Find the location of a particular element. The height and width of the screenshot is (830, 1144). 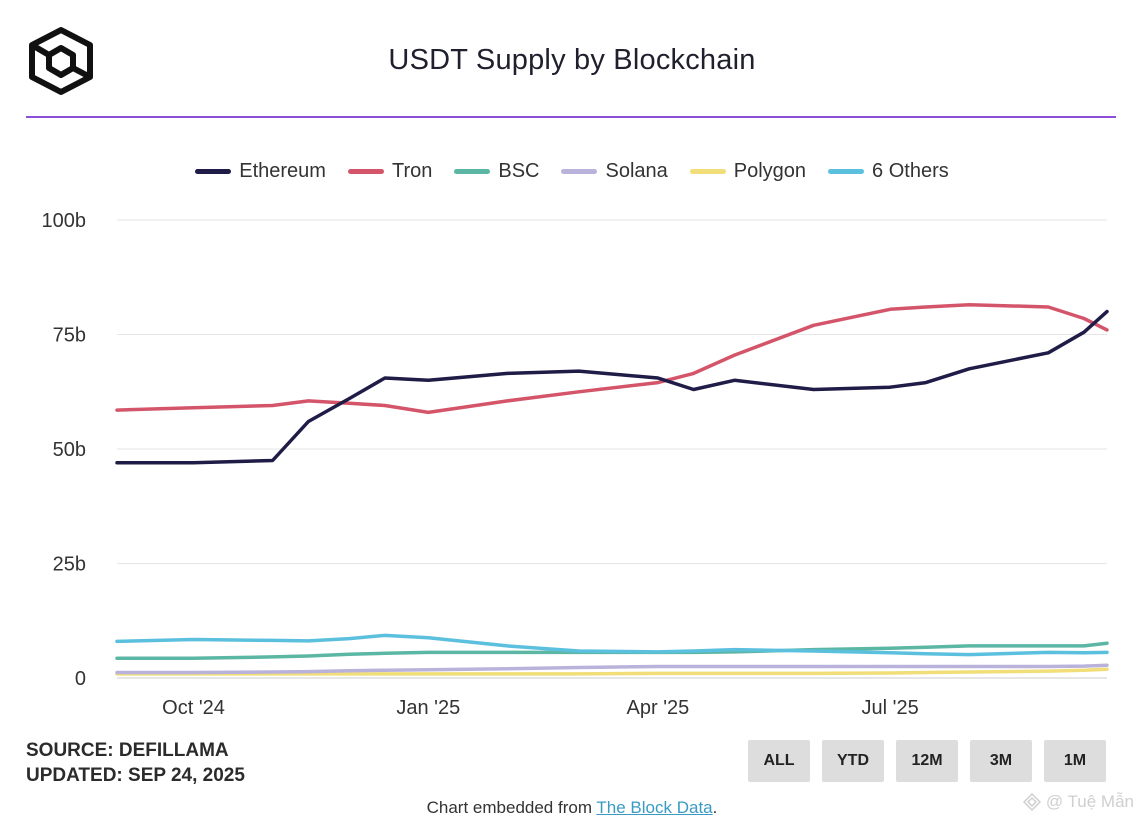

x-tick-label: Apr '25 is located at coordinates (658, 708).